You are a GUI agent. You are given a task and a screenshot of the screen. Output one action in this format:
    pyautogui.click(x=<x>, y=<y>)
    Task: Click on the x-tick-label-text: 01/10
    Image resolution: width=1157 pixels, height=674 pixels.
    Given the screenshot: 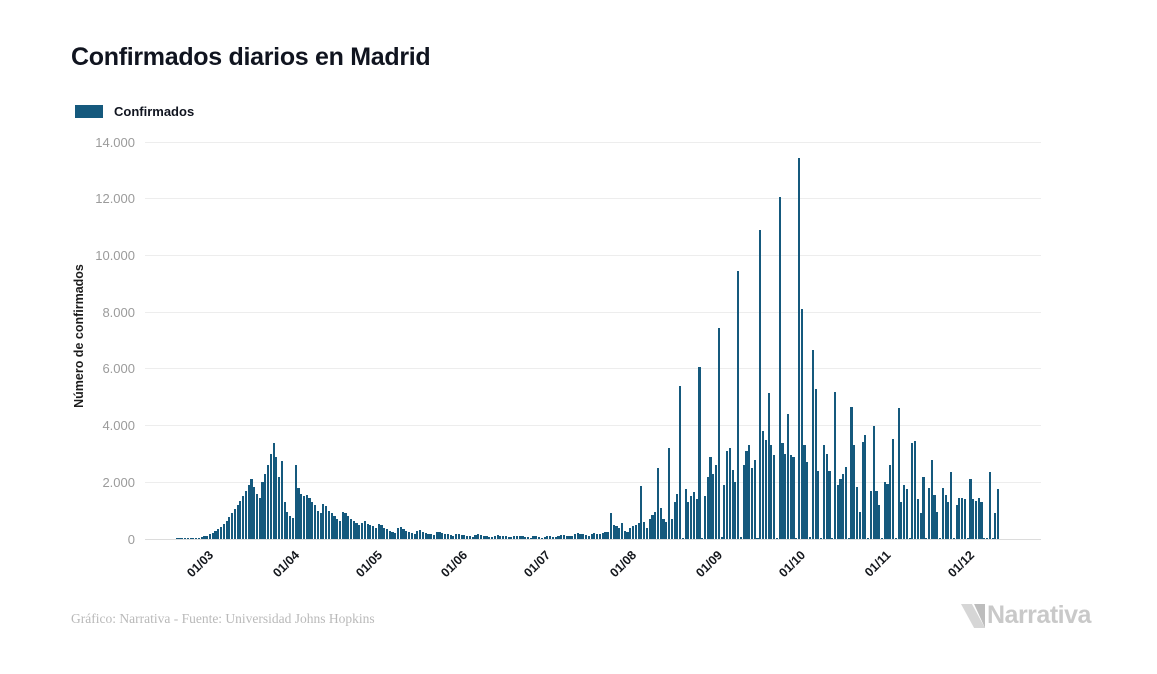 What is the action you would take?
    pyautogui.click(x=792, y=564)
    